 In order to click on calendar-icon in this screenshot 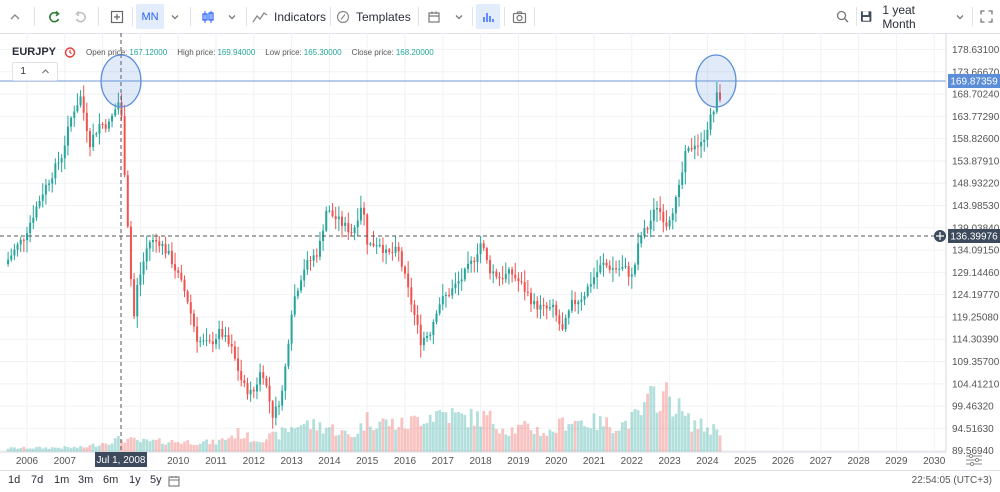, I will do `click(434, 16)`.